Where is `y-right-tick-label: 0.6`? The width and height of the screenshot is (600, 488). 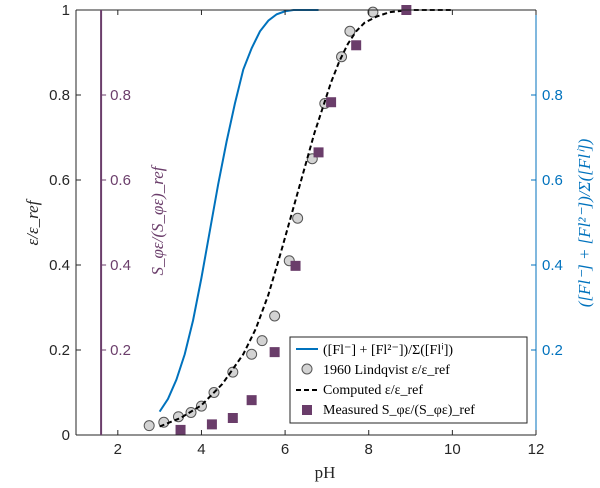
y-right-tick-label: 0.6 is located at coordinates (552, 180).